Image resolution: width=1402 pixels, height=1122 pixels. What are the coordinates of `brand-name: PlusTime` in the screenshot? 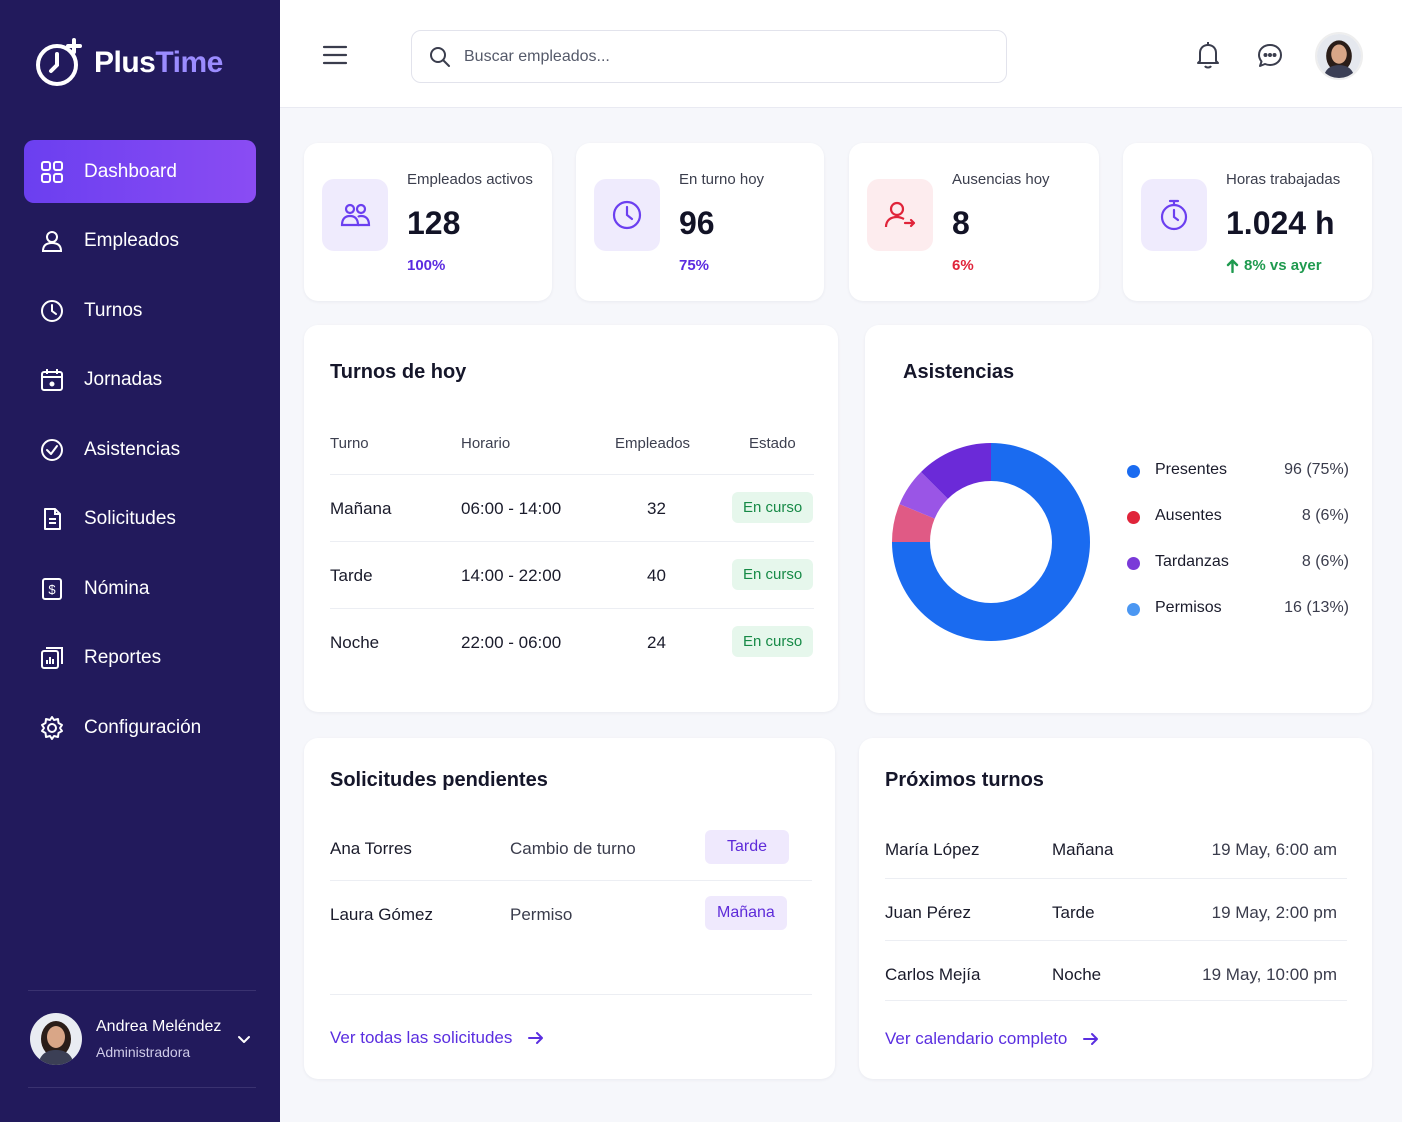 It's located at (158, 63).